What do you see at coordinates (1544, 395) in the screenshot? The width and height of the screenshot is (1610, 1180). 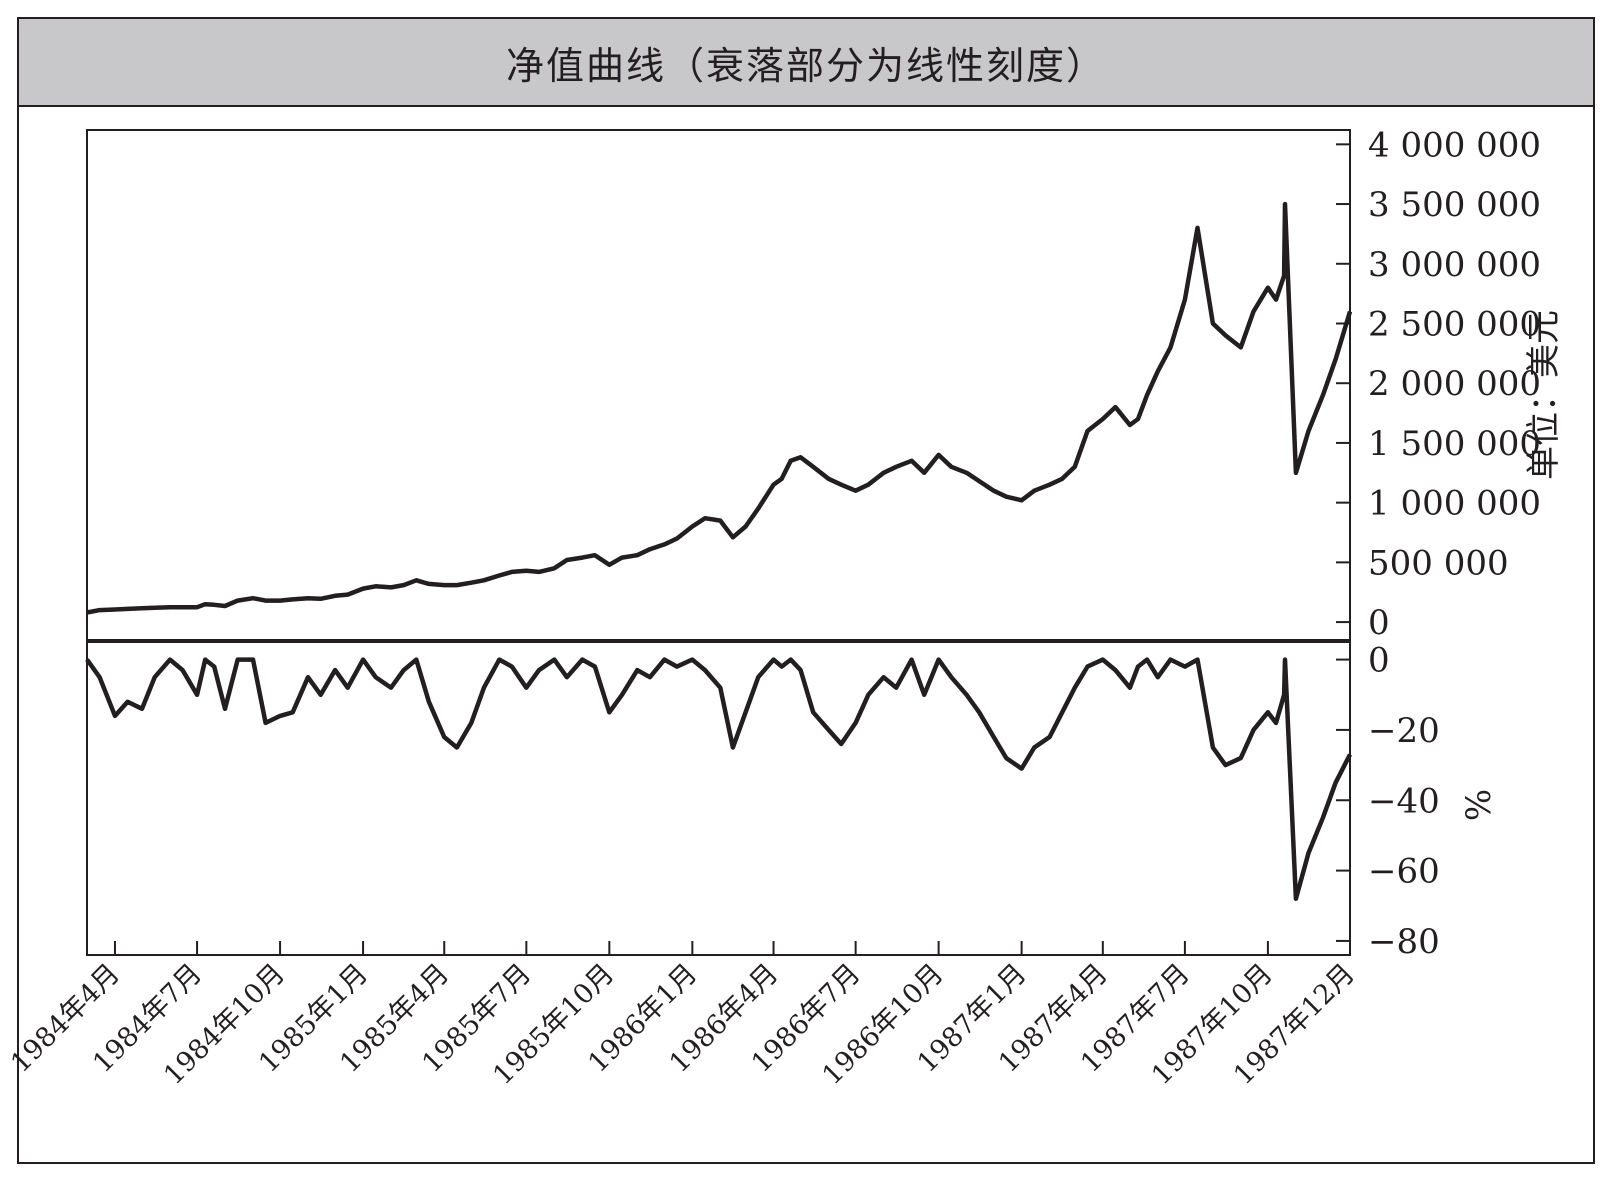 I see `equity-y-axis-label: 单位：美元` at bounding box center [1544, 395].